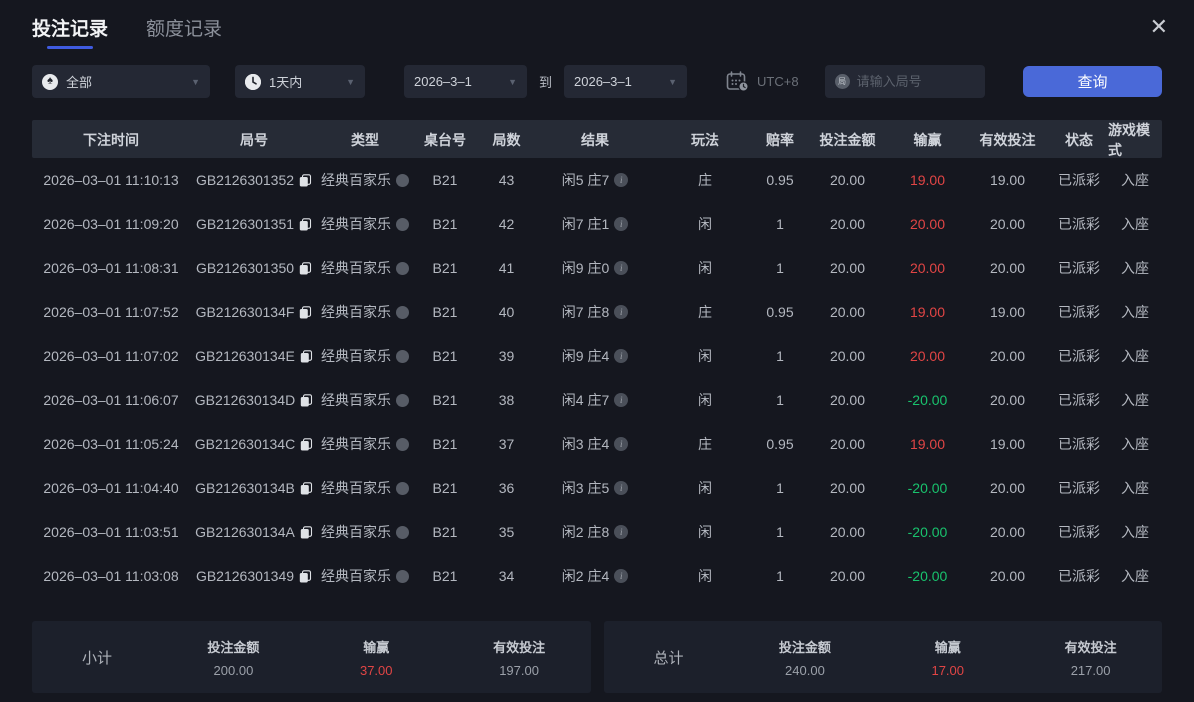 The height and width of the screenshot is (702, 1194). I want to click on column-header-0: 下注时间, so click(111, 140).